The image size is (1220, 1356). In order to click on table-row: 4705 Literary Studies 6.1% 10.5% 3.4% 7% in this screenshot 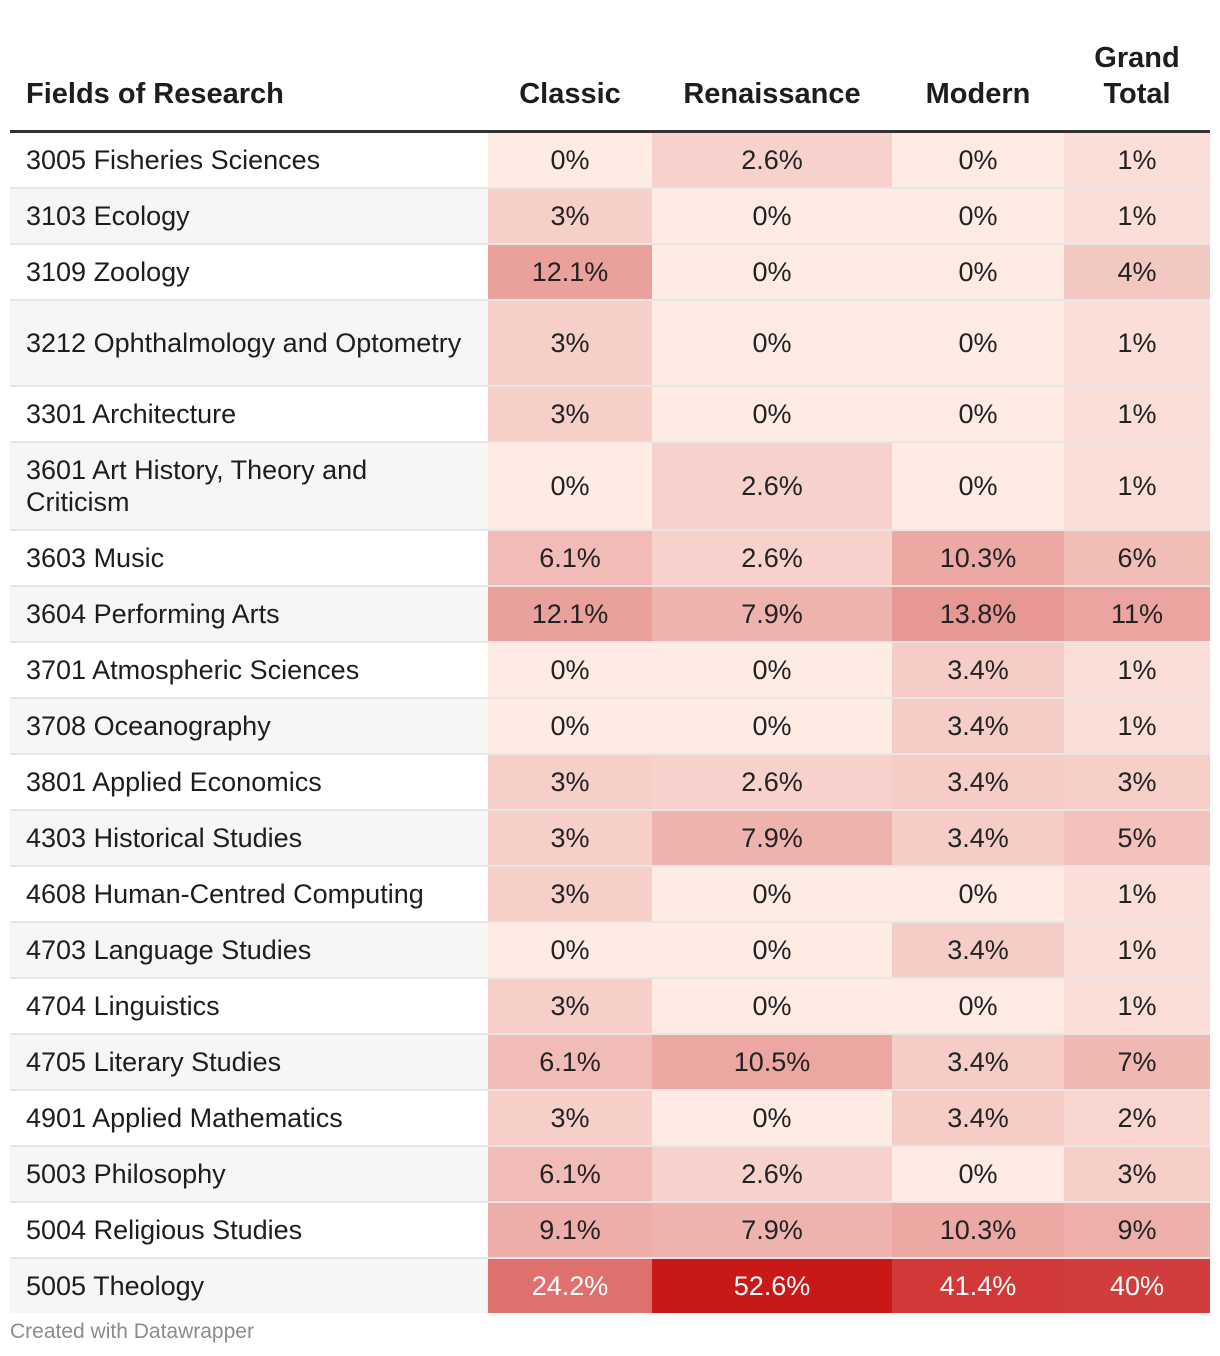, I will do `click(610, 1062)`.